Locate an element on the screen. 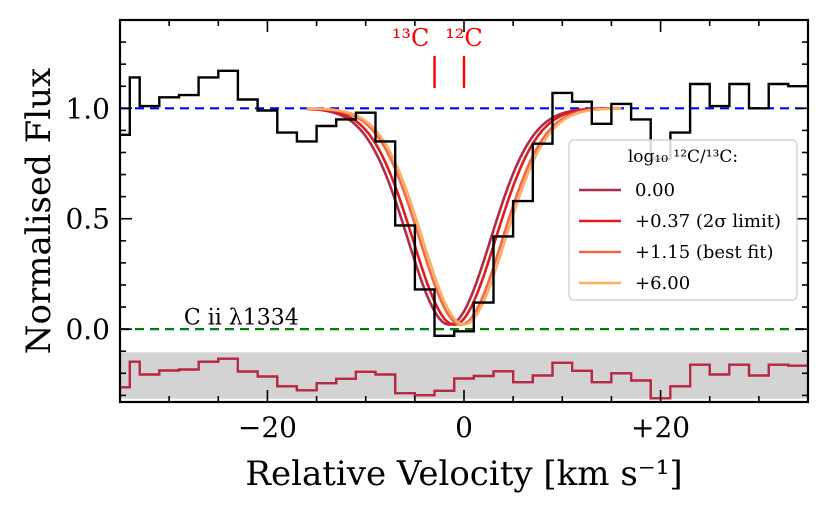 This screenshot has height=519, width=830. legend-box is located at coordinates (683, 220).